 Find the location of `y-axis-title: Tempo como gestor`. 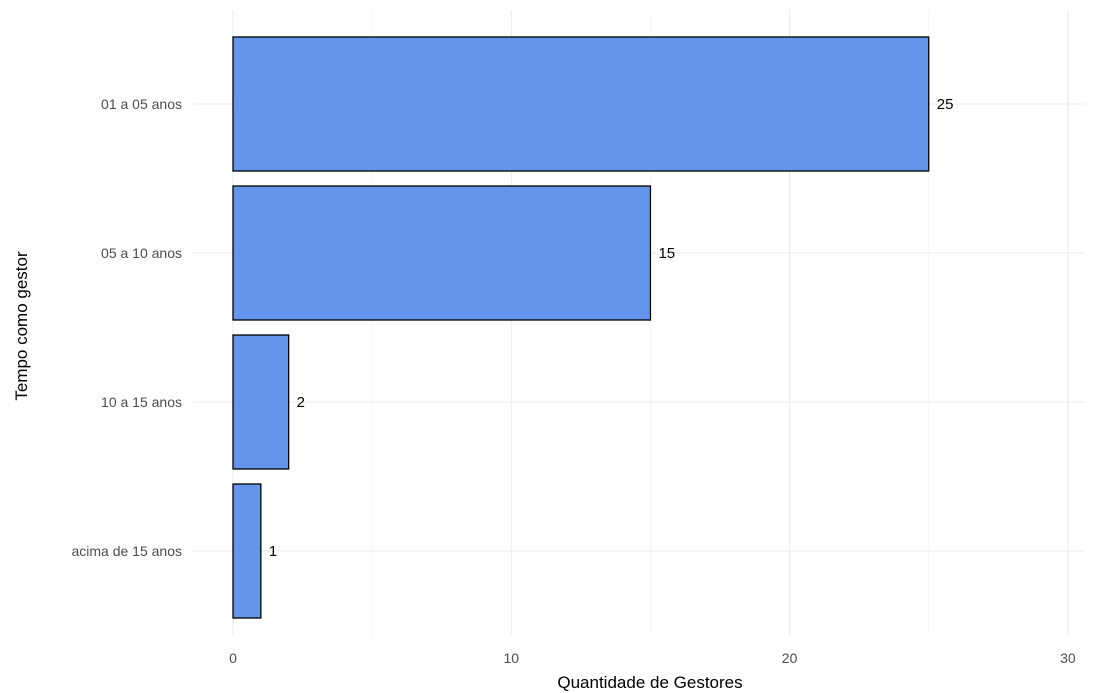

y-axis-title: Tempo como gestor is located at coordinates (21, 326).